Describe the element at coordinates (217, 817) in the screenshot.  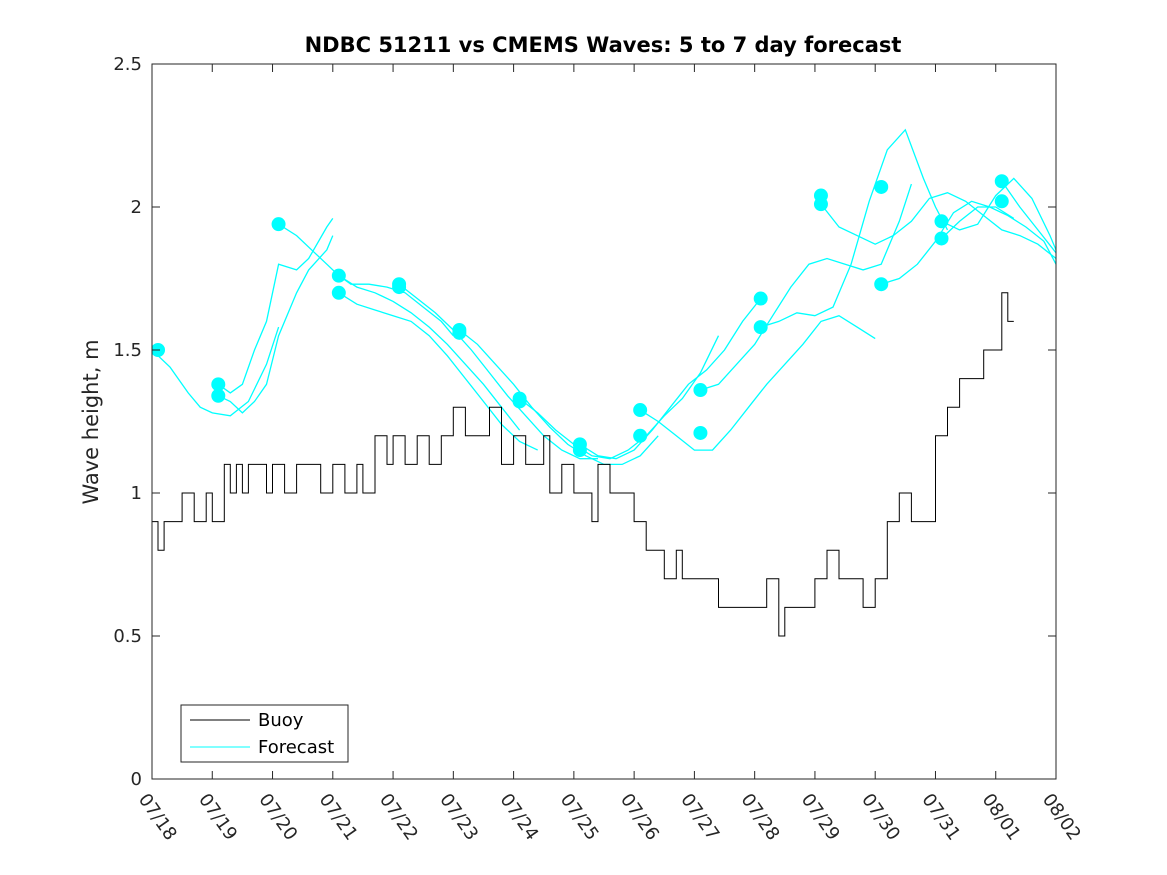
I see `x-tick-label: 07/19` at that location.